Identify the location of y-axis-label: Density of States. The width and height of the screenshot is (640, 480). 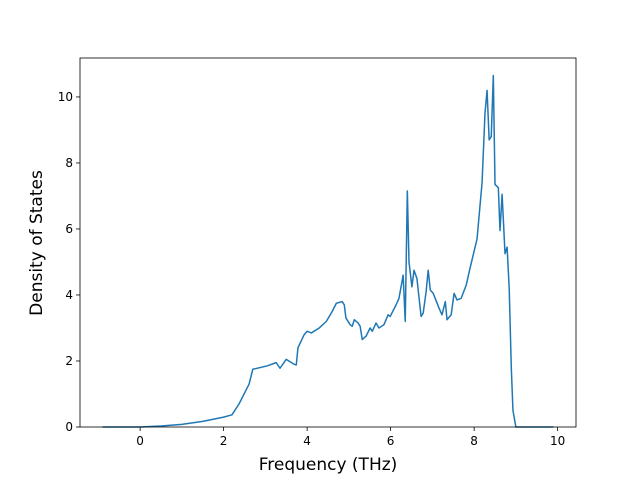
(37, 243).